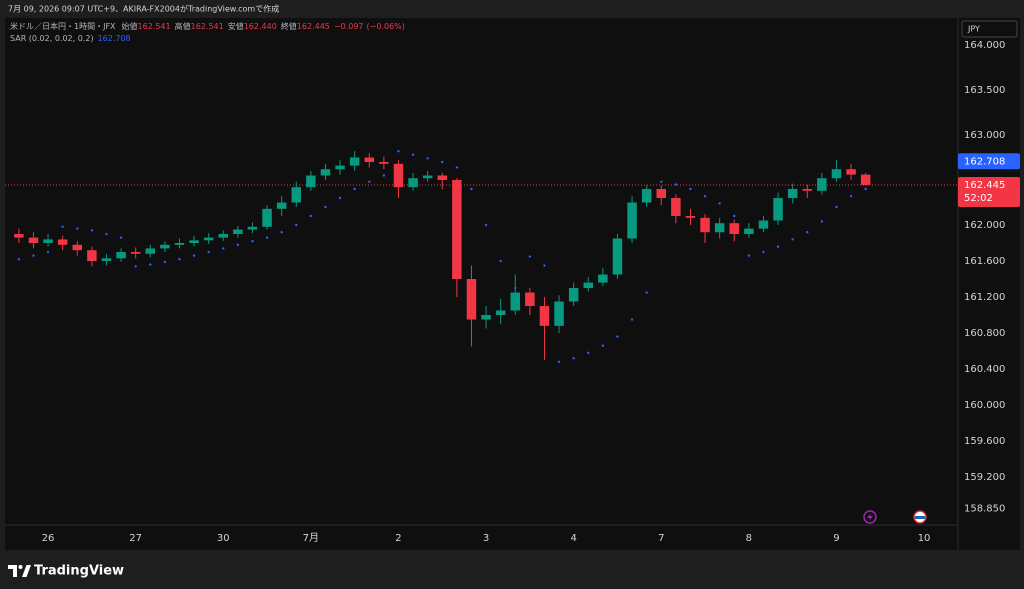 The image size is (1024, 589). Describe the element at coordinates (989, 284) in the screenshot. I see `price-axis` at that location.